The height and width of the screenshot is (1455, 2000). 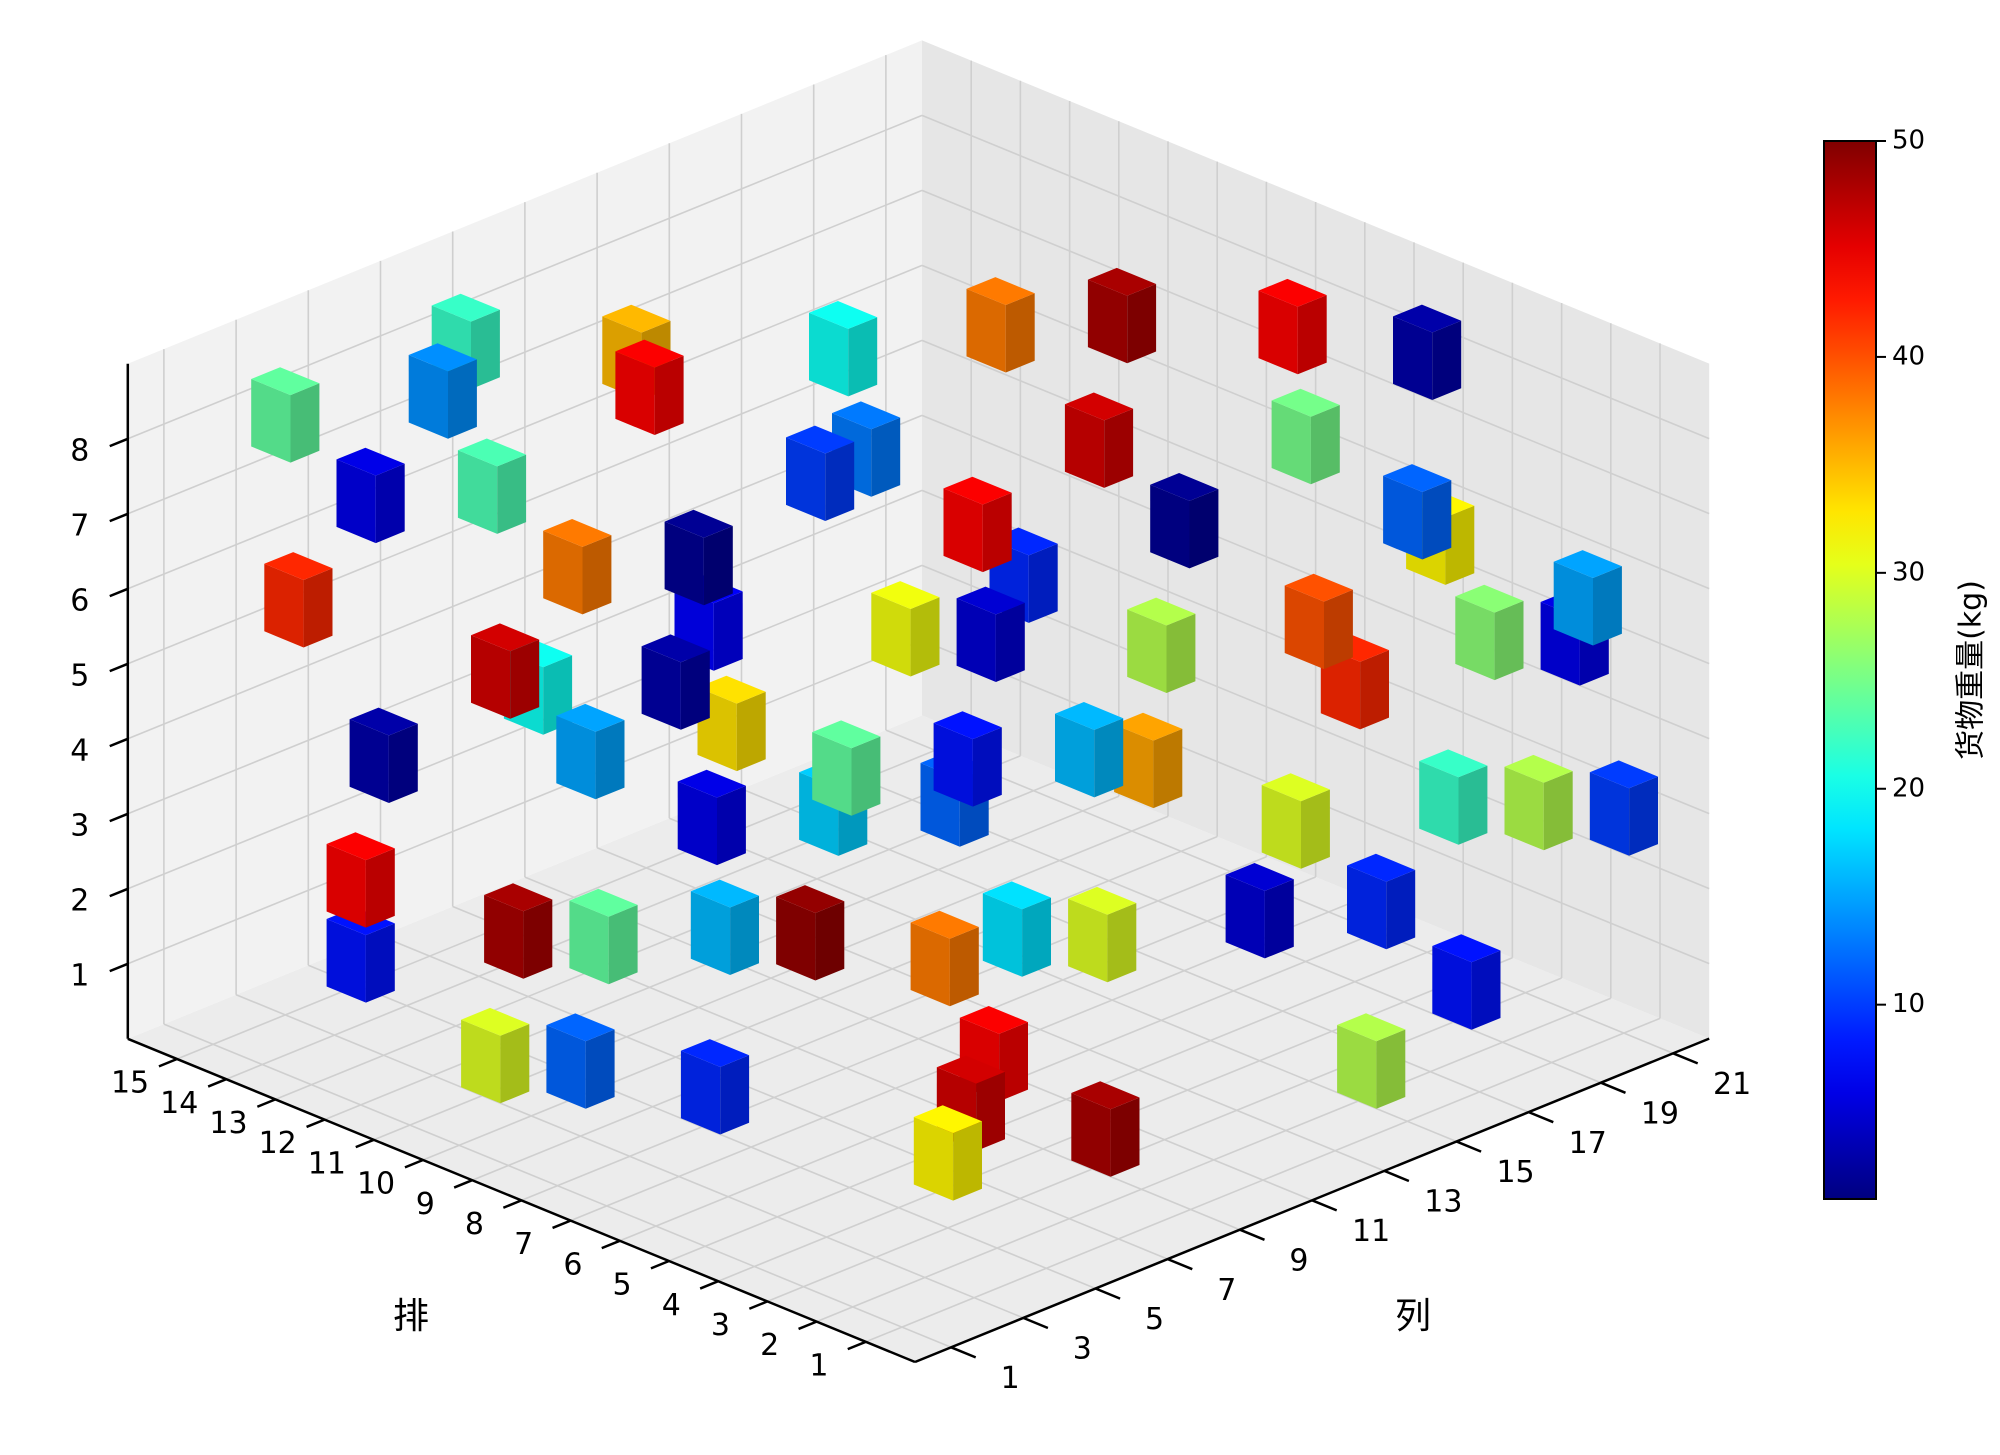 What do you see at coordinates (1908, 788) in the screenshot?
I see `colorbar-tick-label: 20` at bounding box center [1908, 788].